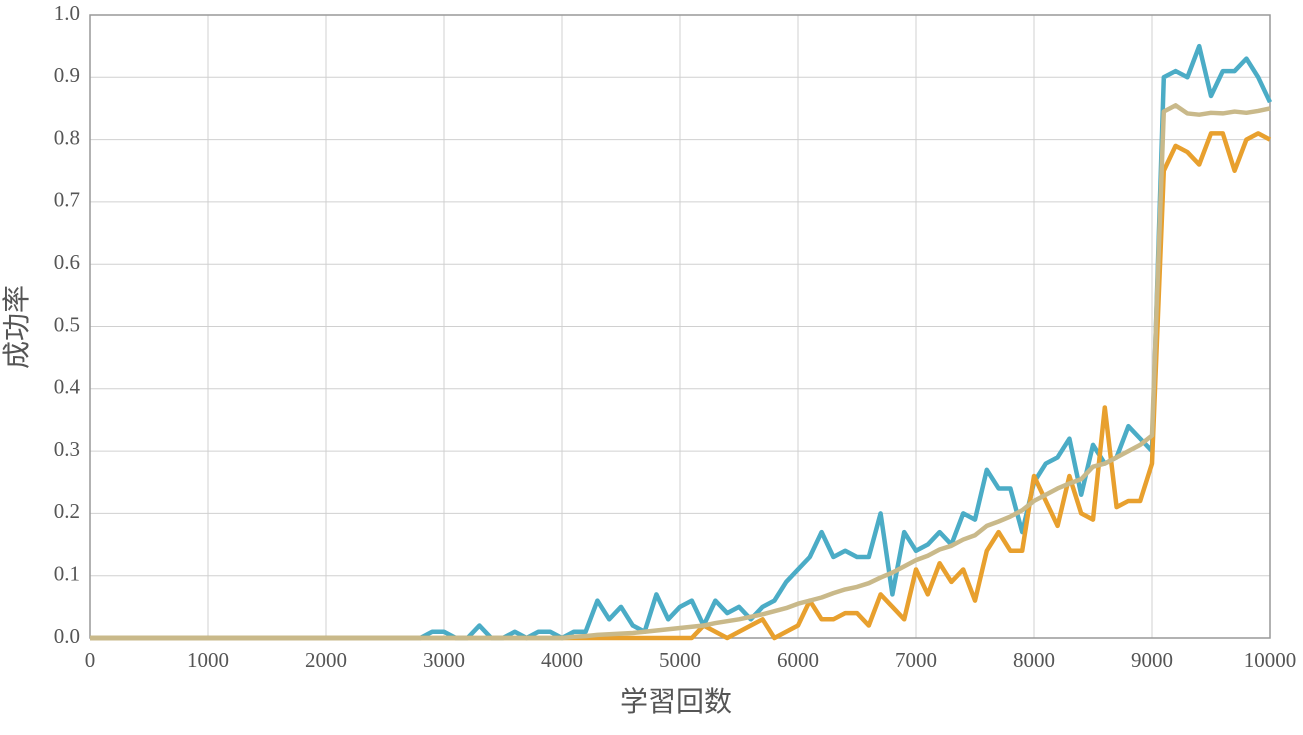 The width and height of the screenshot is (1303, 735). What do you see at coordinates (67, 324) in the screenshot?
I see `y-tick-label: 0.5` at bounding box center [67, 324].